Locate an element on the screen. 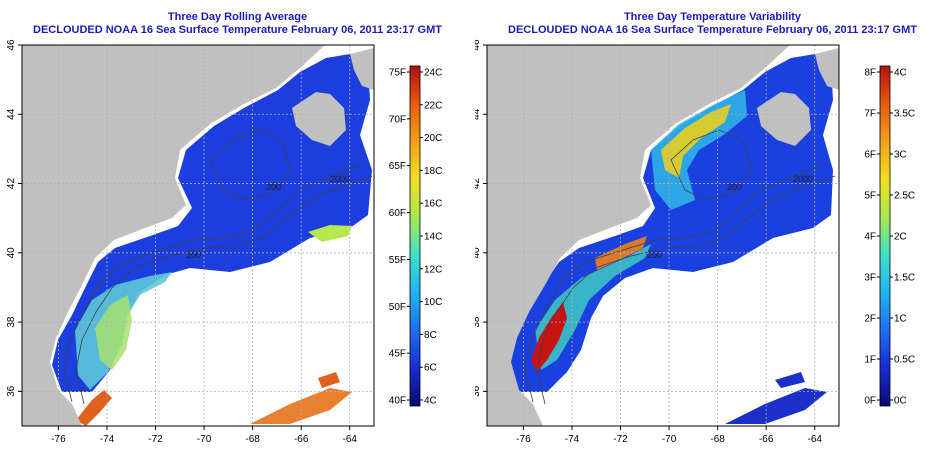 This screenshot has height=475, width=950. colorbar-label: 12C is located at coordinates (433, 269).